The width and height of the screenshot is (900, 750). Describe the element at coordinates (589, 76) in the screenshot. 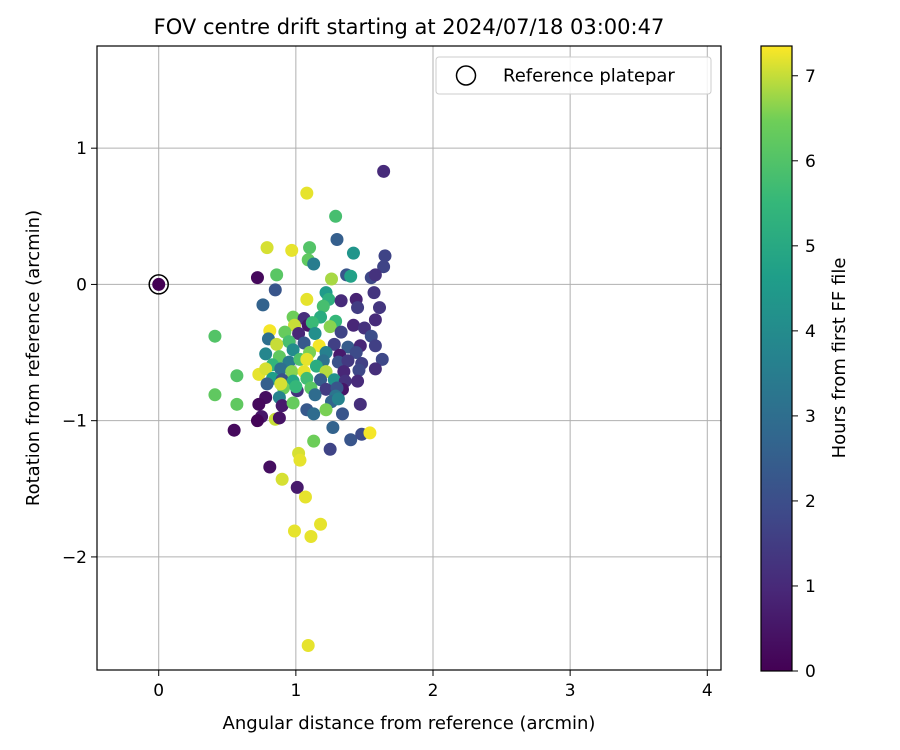

I see `legend-entry-reference-platepar: Reference platepar` at that location.